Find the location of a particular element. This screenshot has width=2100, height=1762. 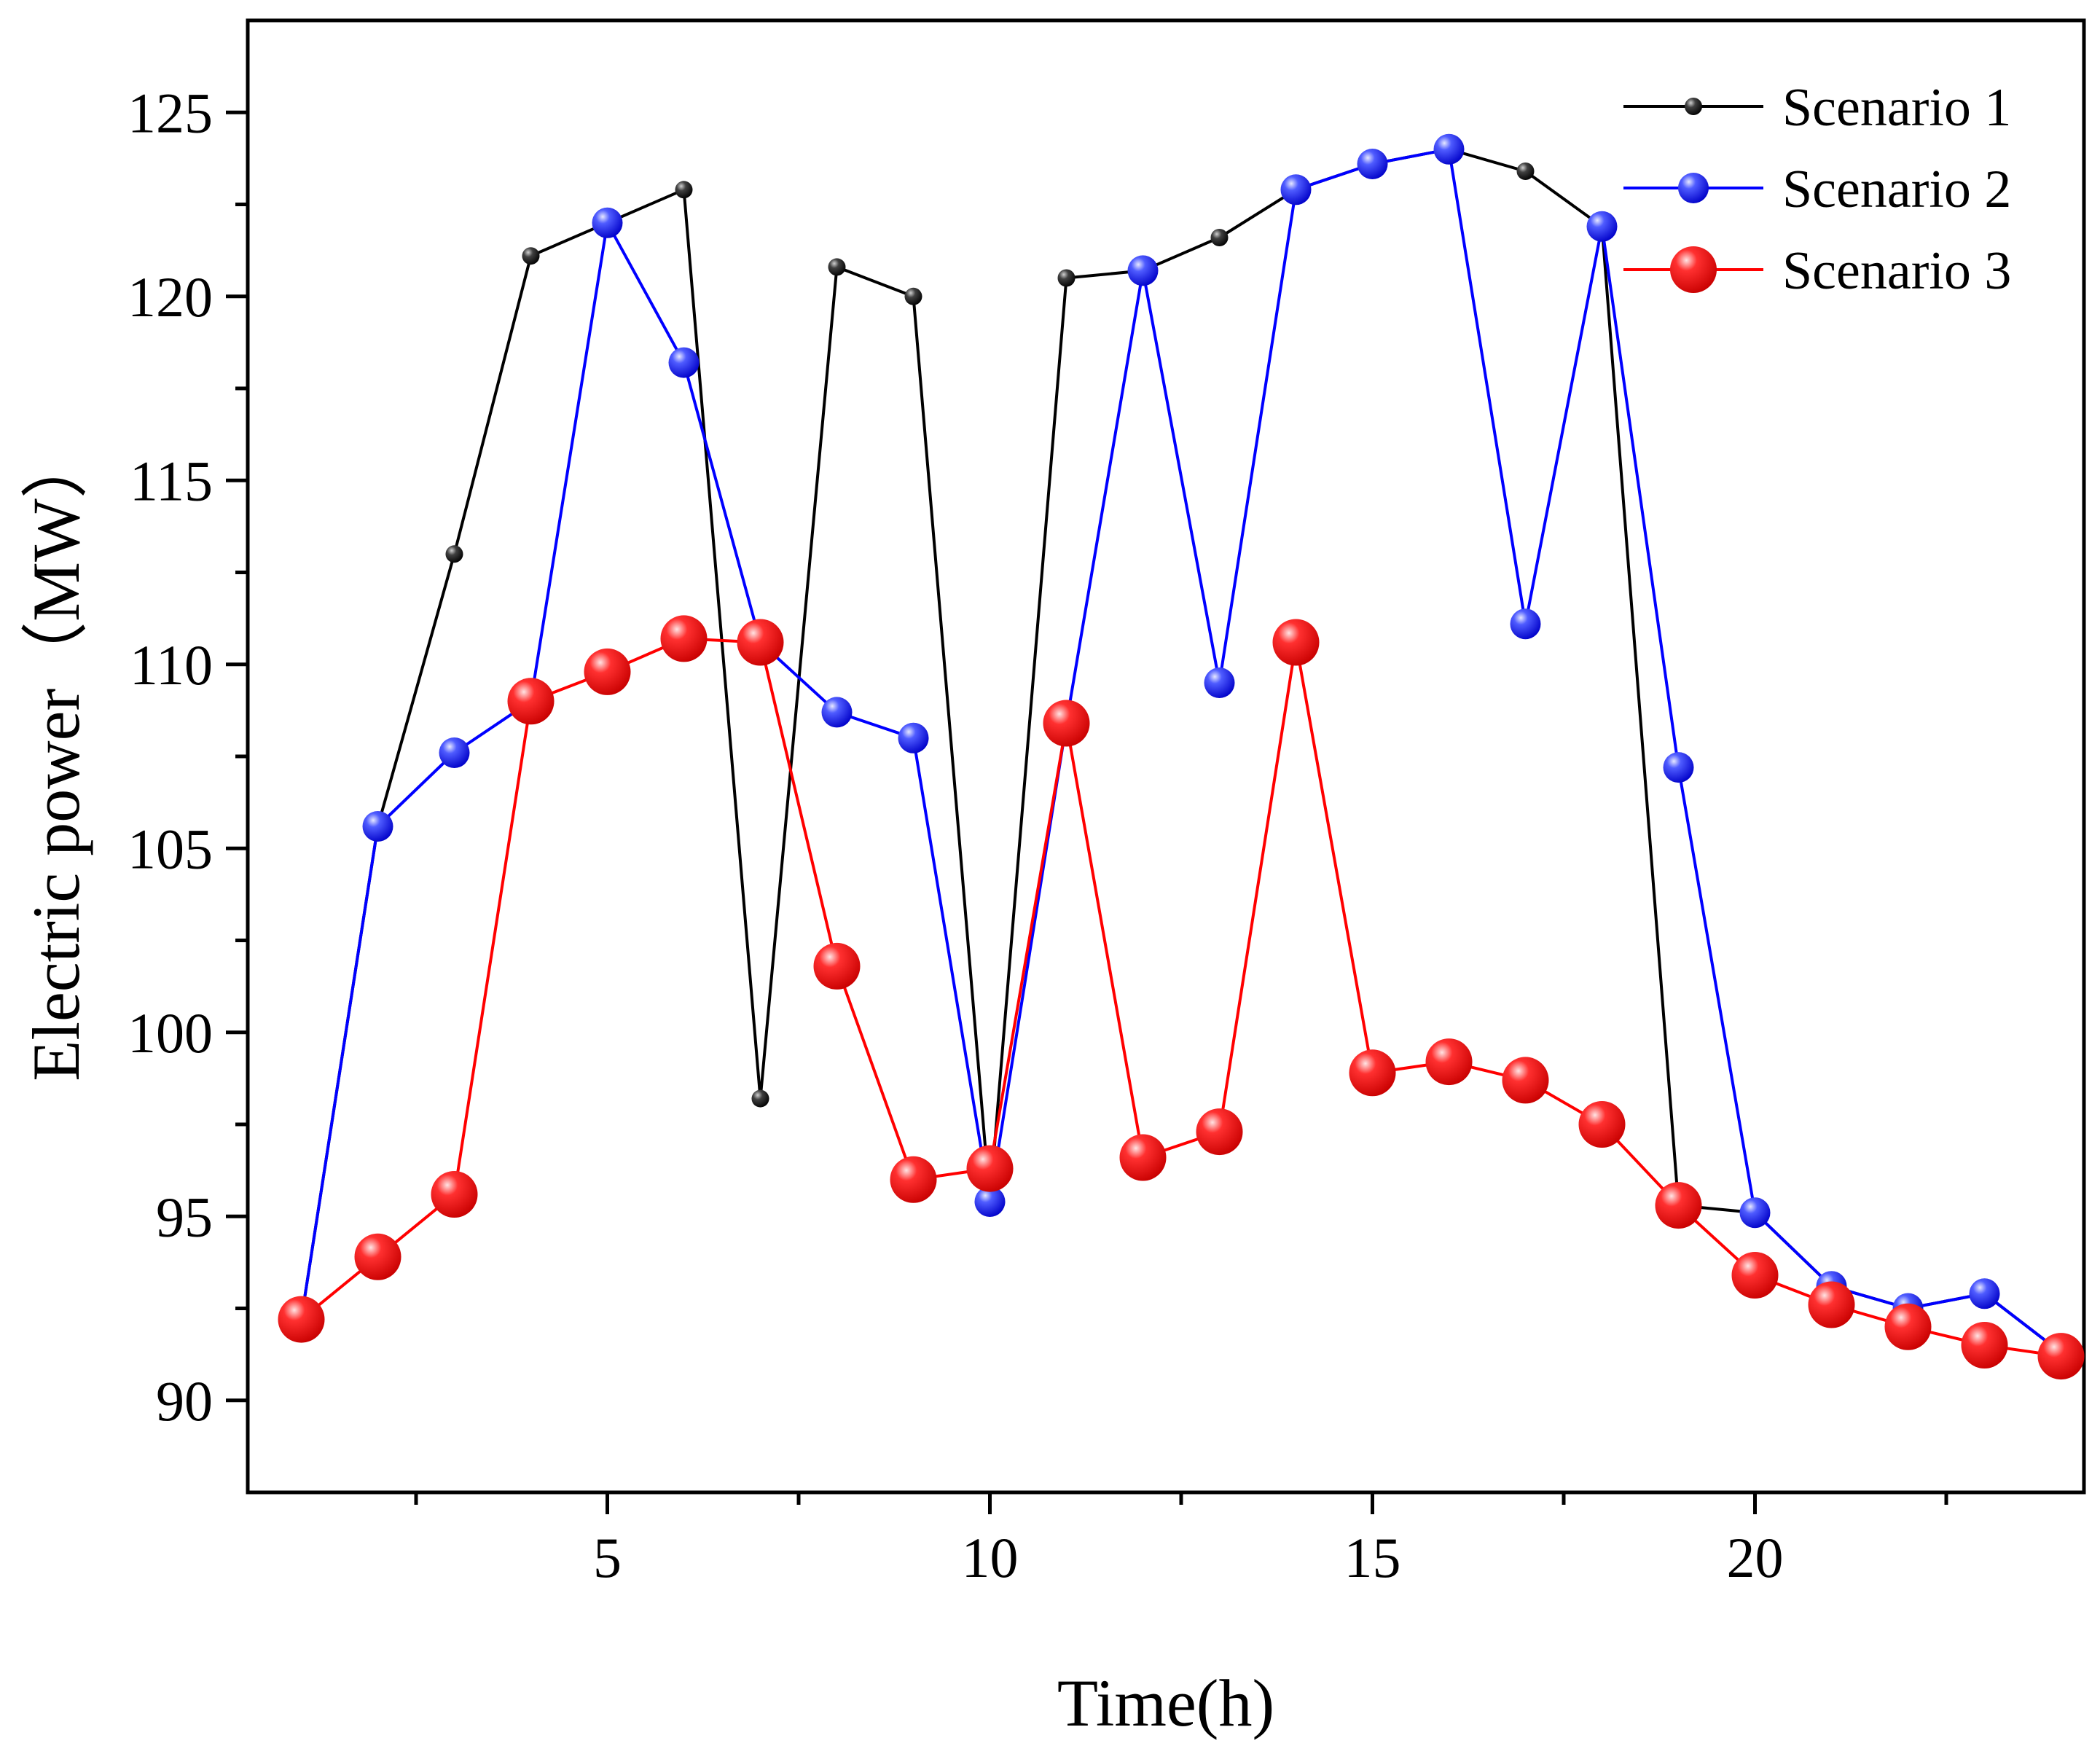

x-axis-label: Time(h) is located at coordinates (1166, 1703).